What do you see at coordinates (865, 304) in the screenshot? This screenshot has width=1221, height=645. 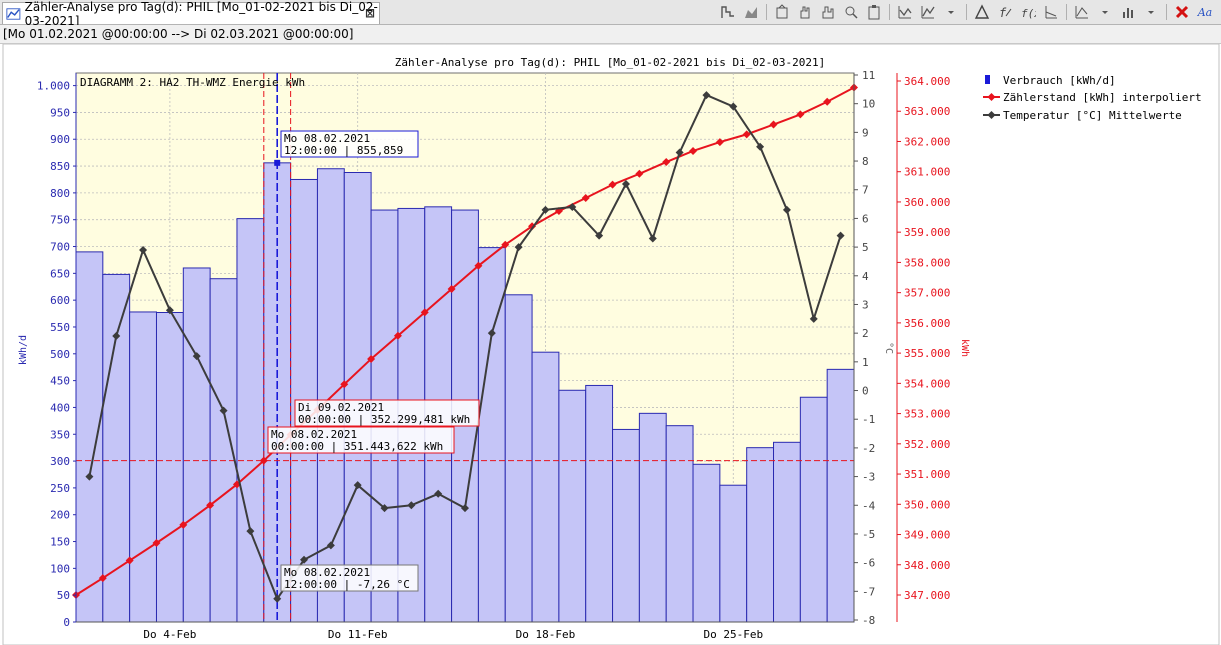 I see `y-tick-mid: 3` at bounding box center [865, 304].